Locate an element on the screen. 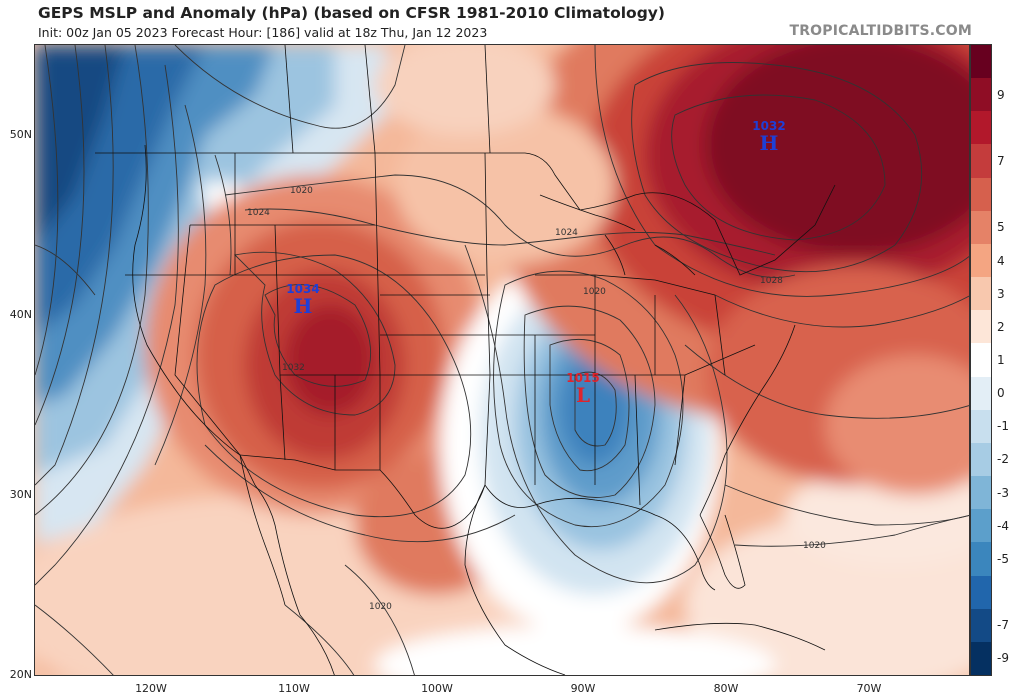 The height and width of the screenshot is (696, 1024). colorbar-tick-label: 5 is located at coordinates (1001, 227).